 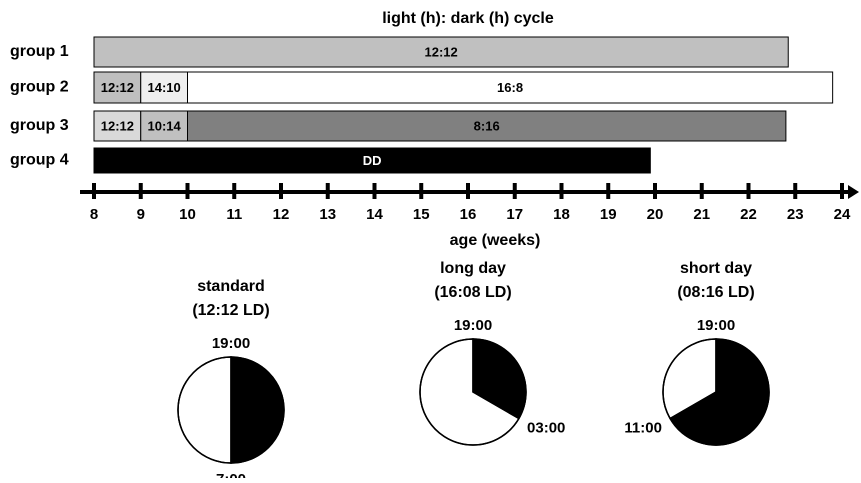 What do you see at coordinates (472, 292) in the screenshot?
I see `pie-subtitle: (16:08 LD)` at bounding box center [472, 292].